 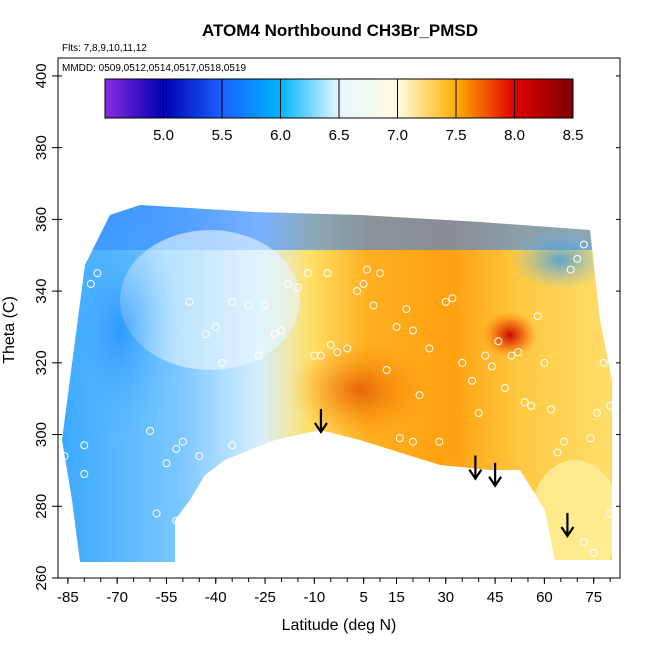 What do you see at coordinates (222, 135) in the screenshot?
I see `colorbar-tick-label: 5.5` at bounding box center [222, 135].